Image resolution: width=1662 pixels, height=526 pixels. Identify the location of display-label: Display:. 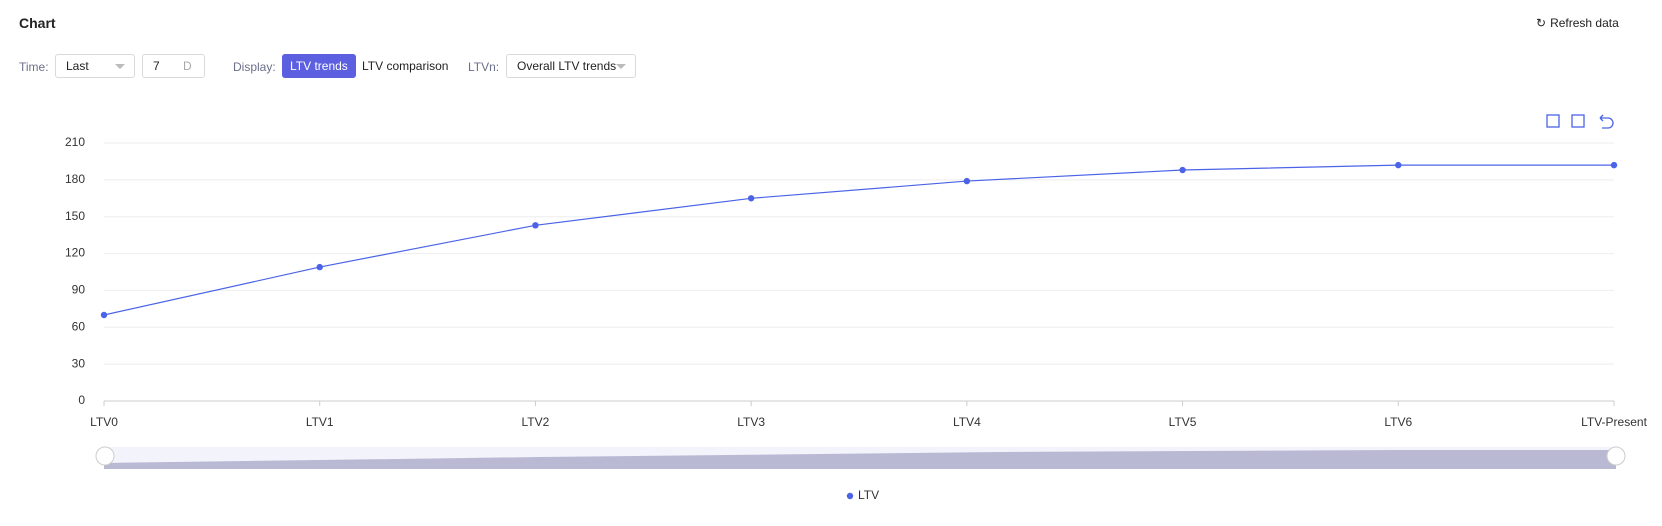
(254, 67).